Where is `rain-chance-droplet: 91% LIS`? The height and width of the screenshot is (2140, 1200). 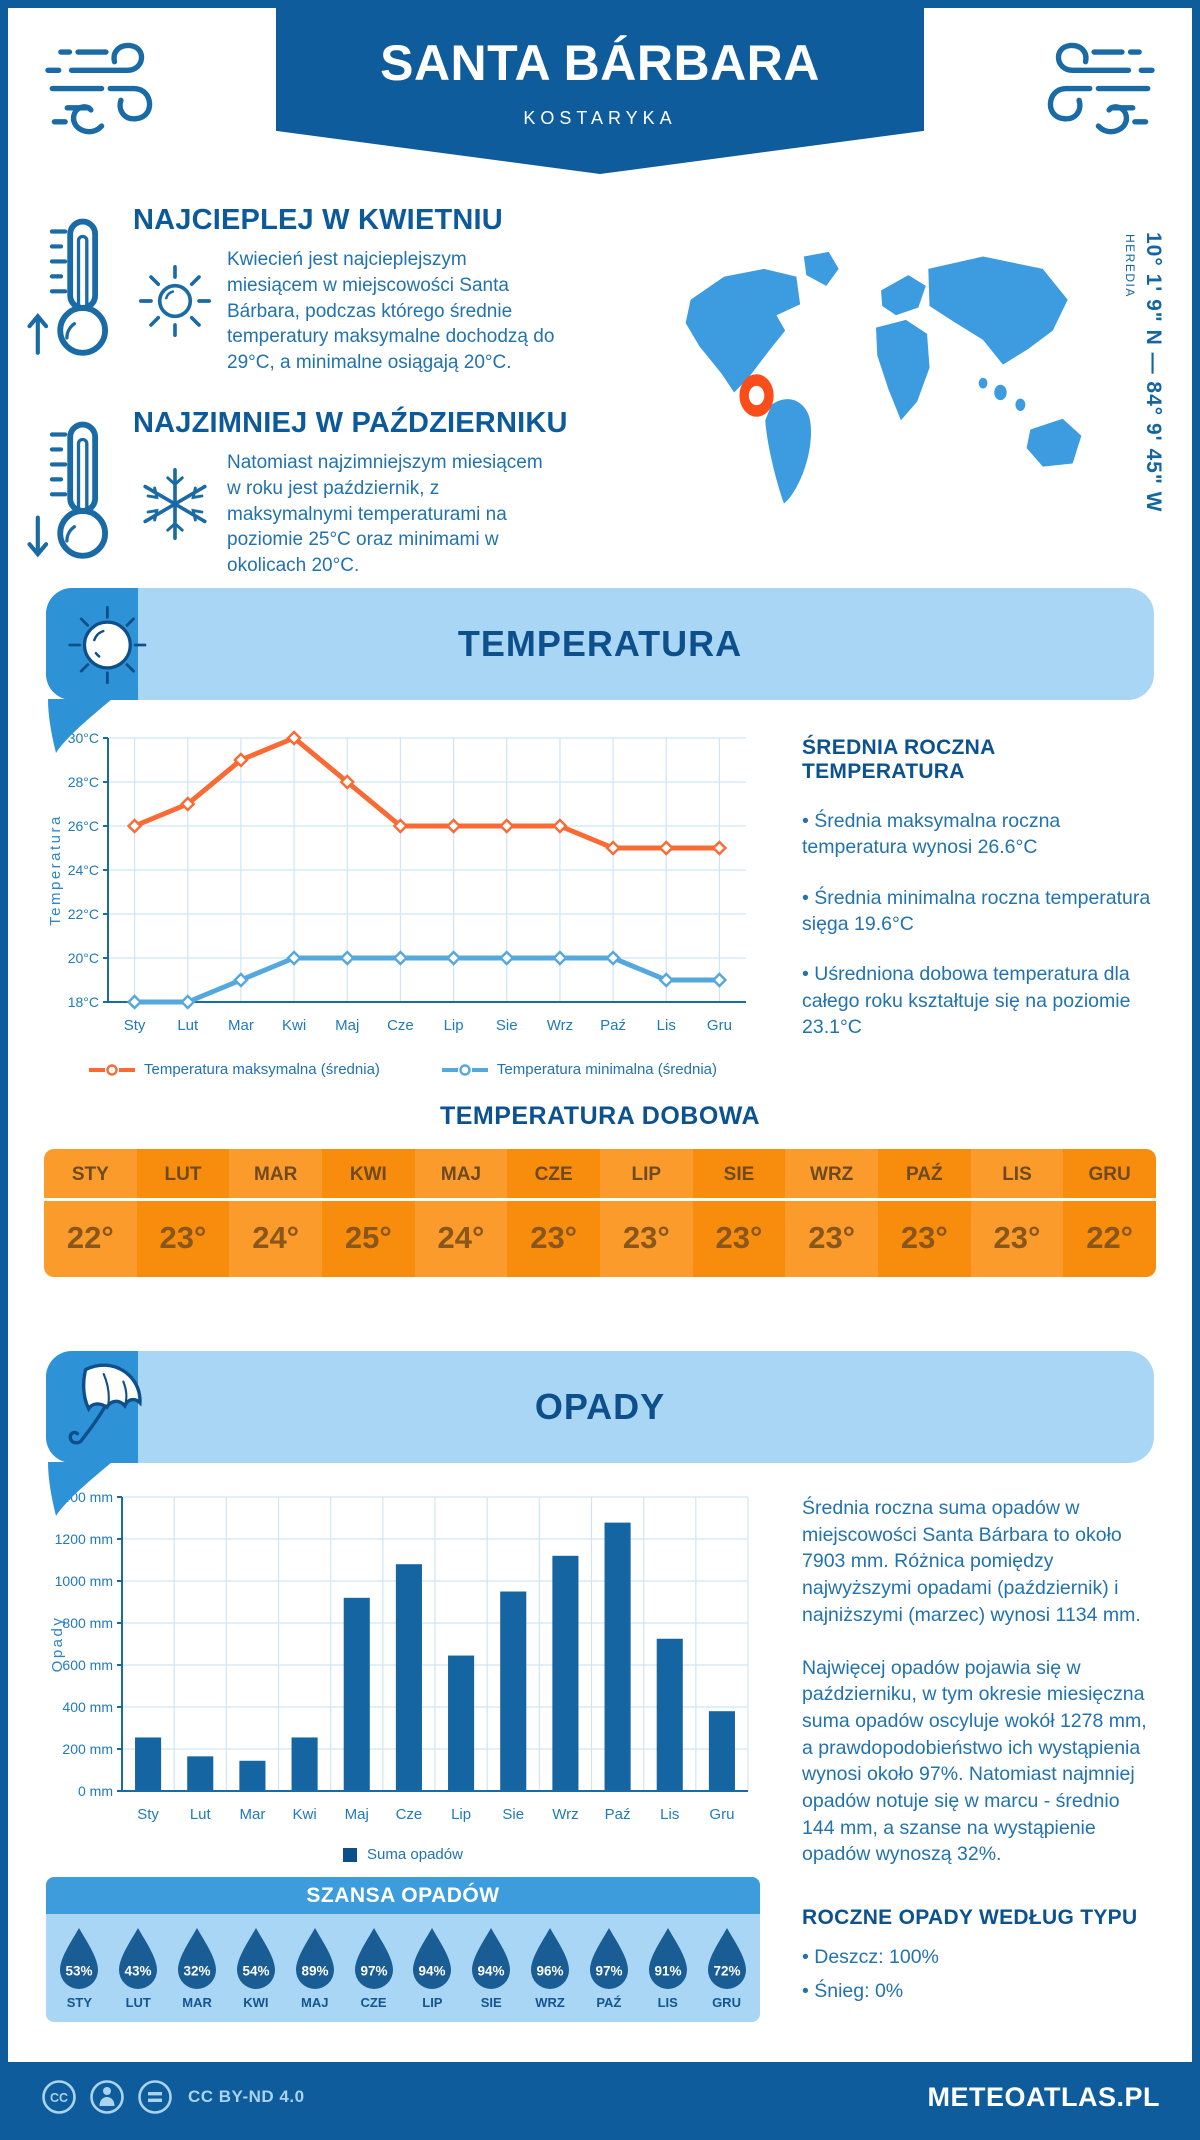
rain-chance-droplet: 91% LIS is located at coordinates (667, 1968).